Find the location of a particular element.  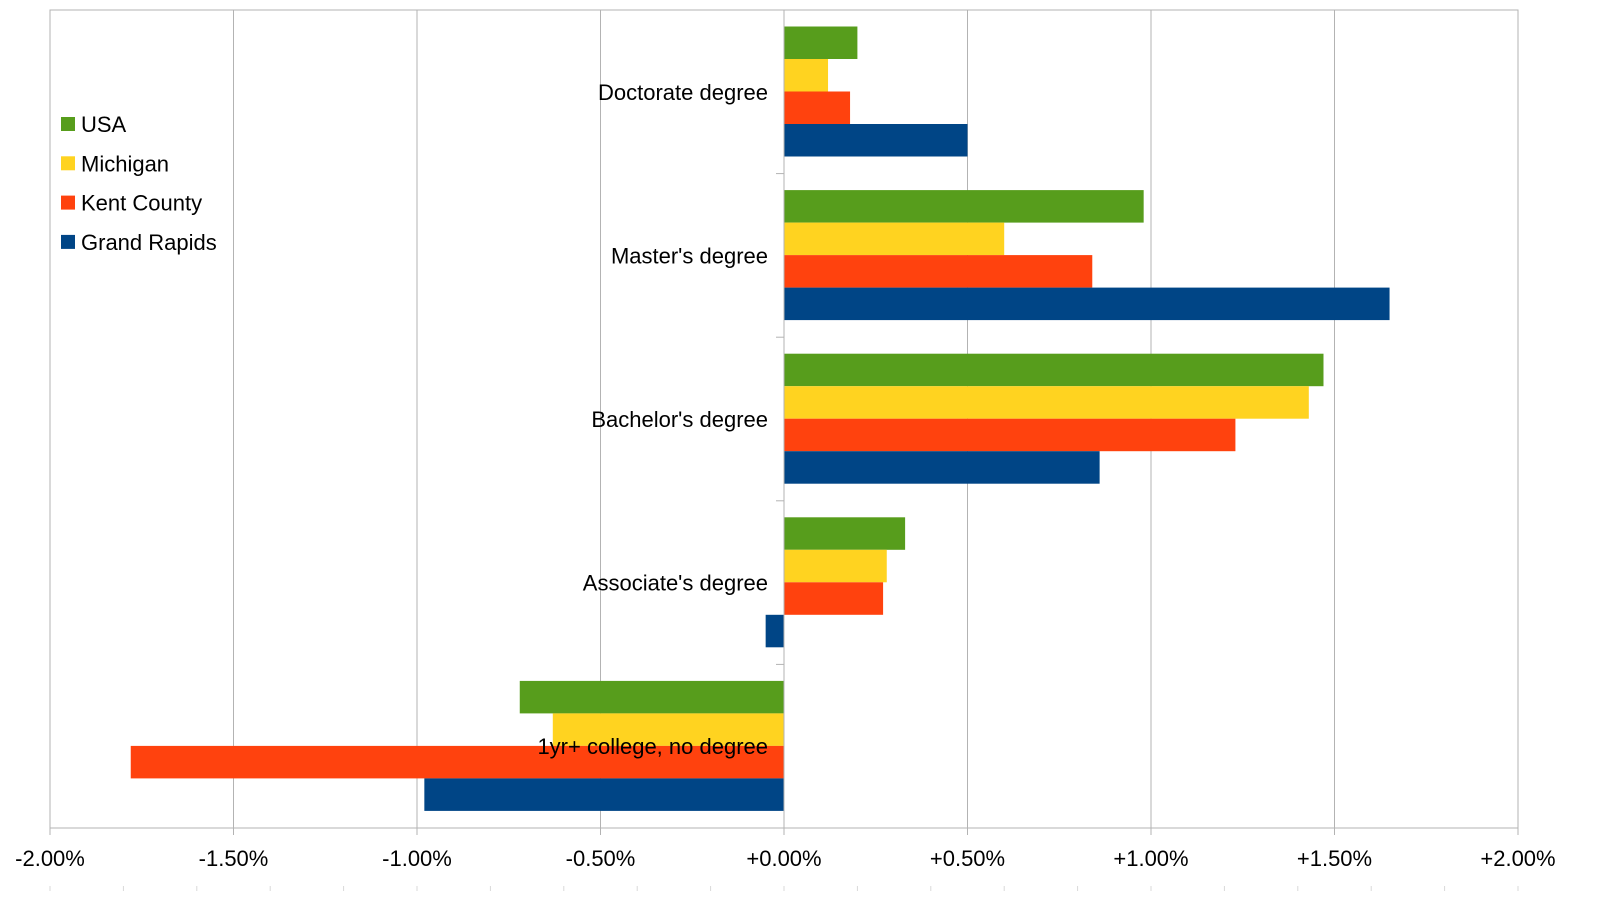

bar-kent-county-doctorate-degree is located at coordinates (817, 107).